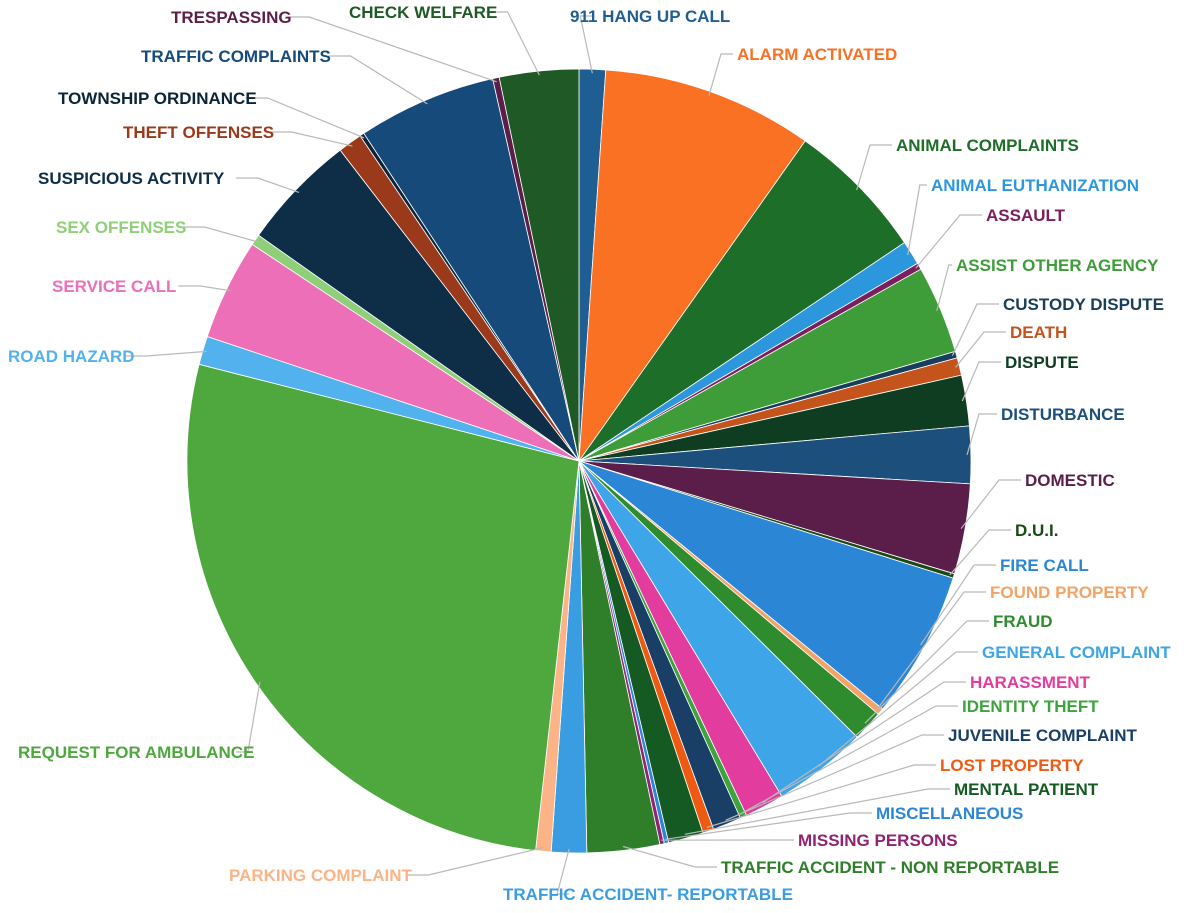  What do you see at coordinates (423, 12) in the screenshot?
I see `label-check-welfare: CHECK WELFARE` at bounding box center [423, 12].